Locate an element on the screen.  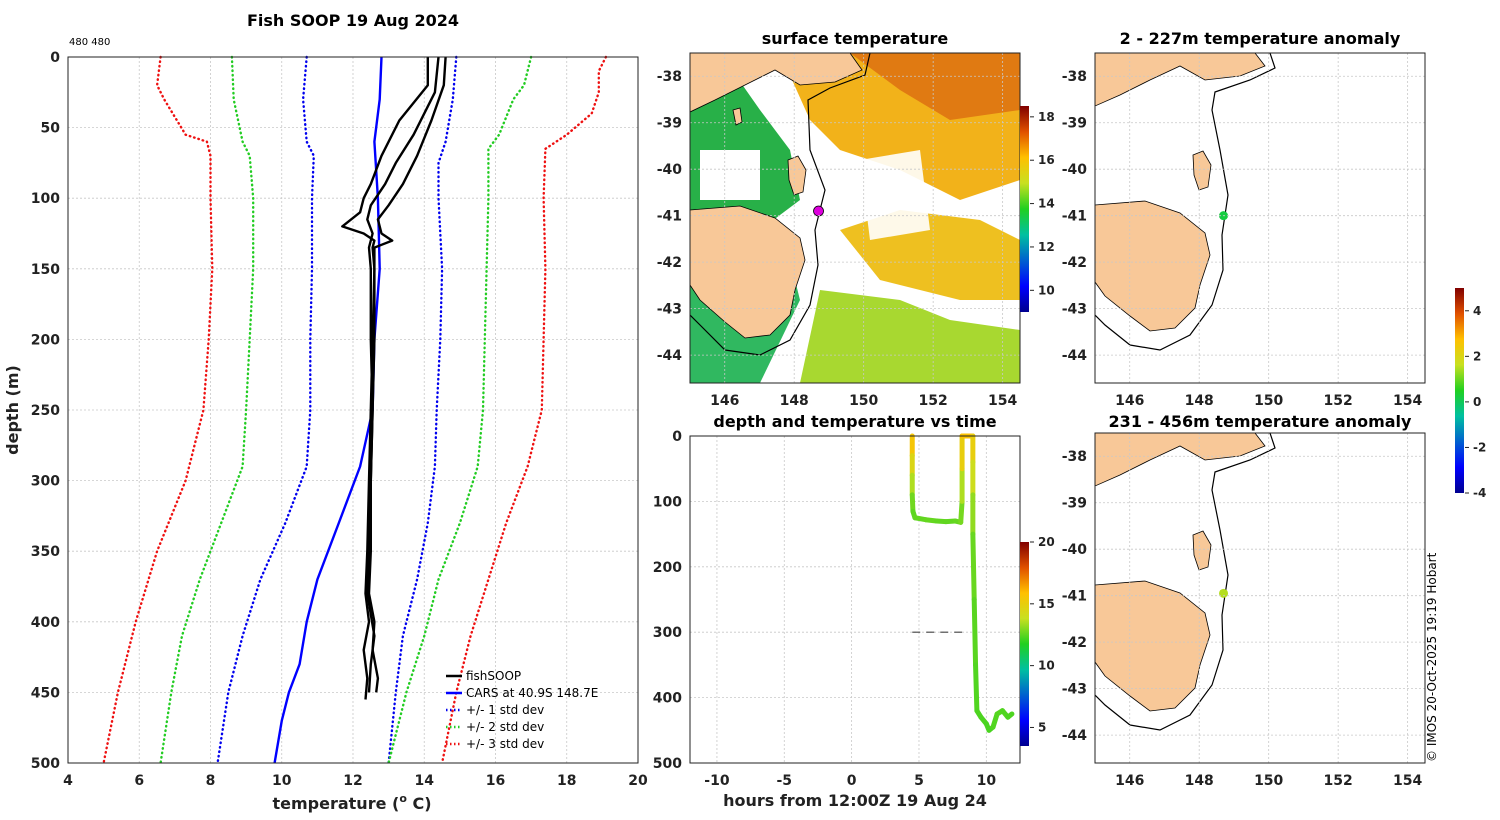
sst_map-xtick-label: 150 is located at coordinates (863, 401).